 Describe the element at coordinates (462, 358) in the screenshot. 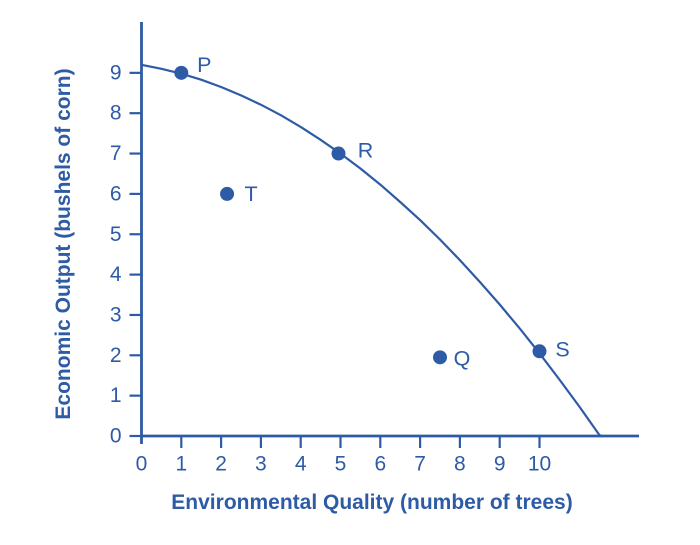

I see `point-label-Q: Q` at that location.